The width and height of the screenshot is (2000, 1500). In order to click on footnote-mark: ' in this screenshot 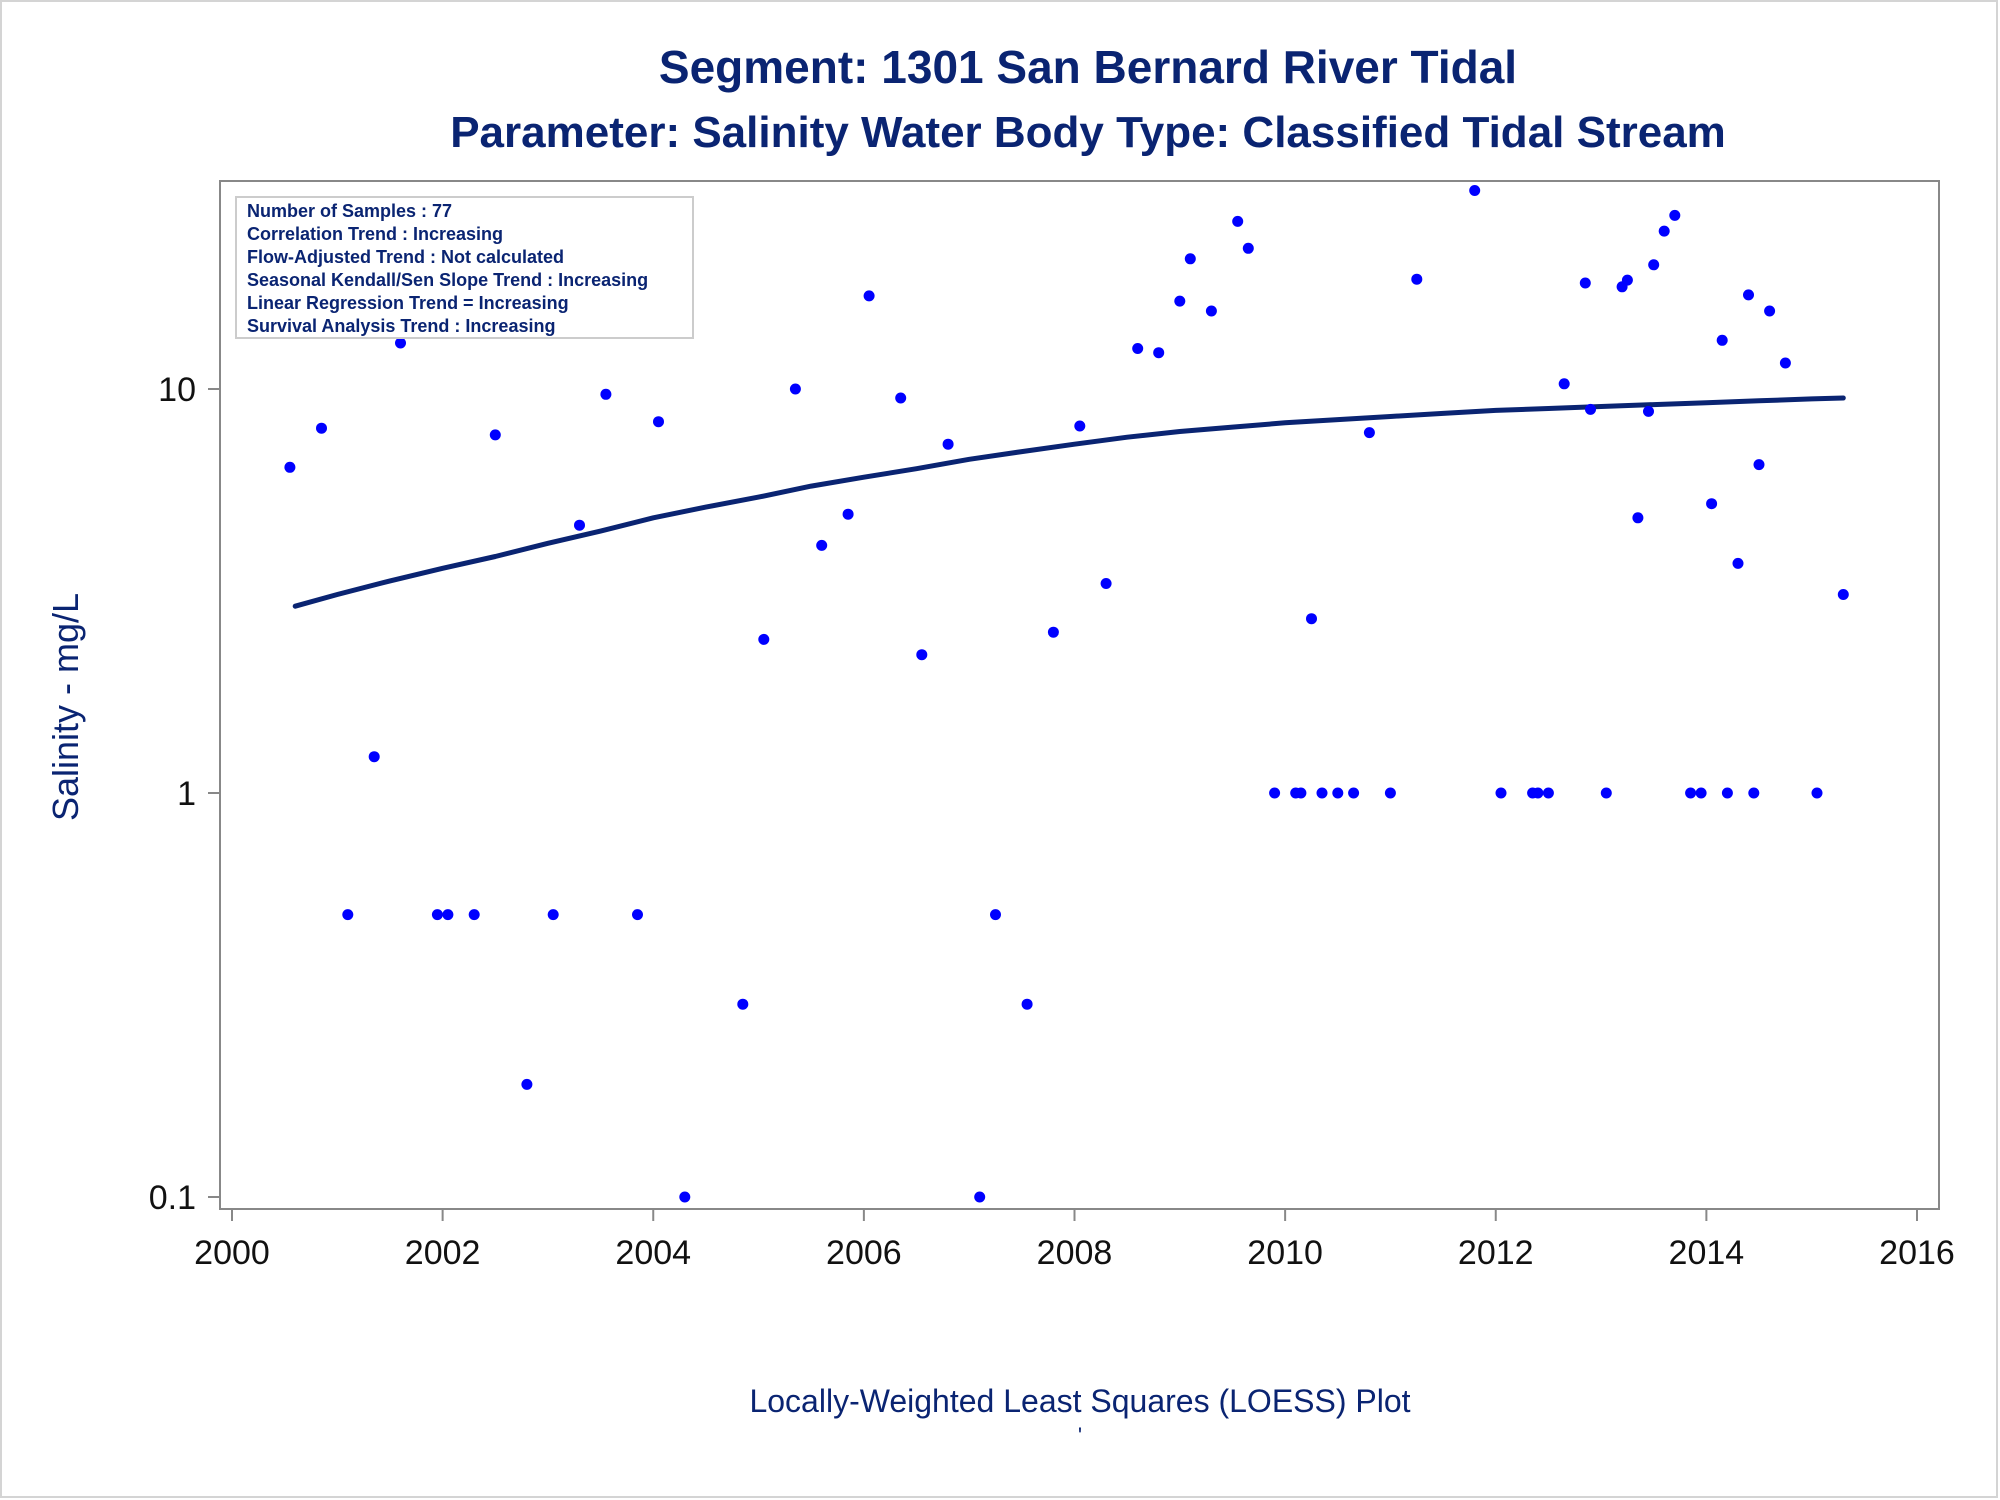, I will do `click(1080, 1435)`.